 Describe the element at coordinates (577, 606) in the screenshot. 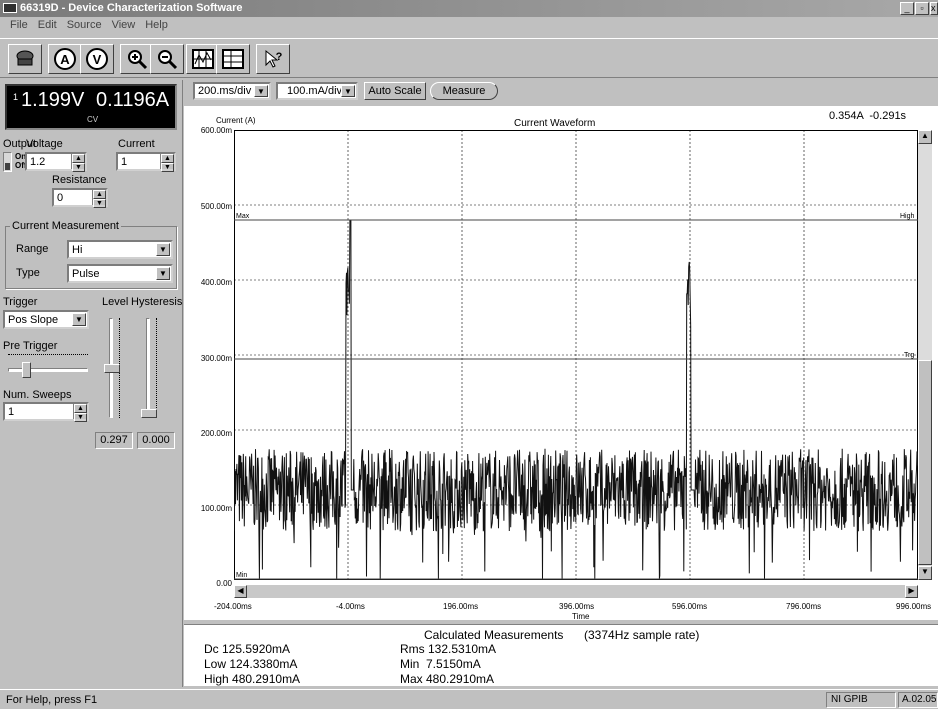

I see `x-tick: 396.00ms` at that location.